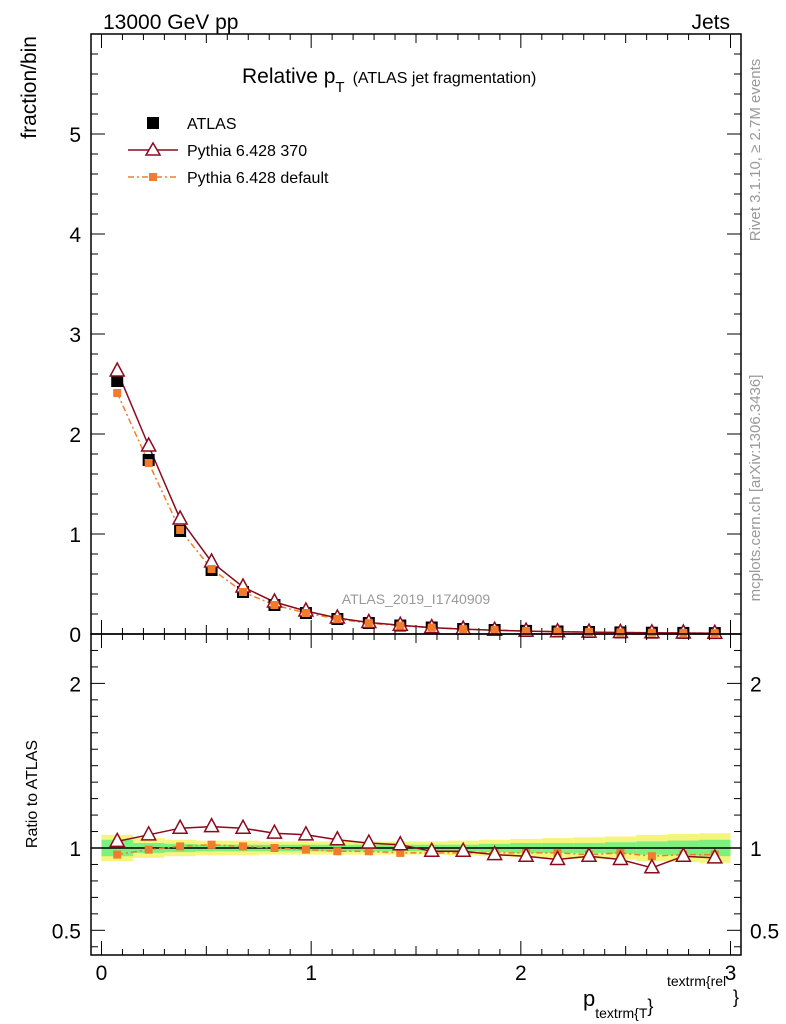 Image resolution: width=786 pixels, height=1024 pixels. I want to click on x-tick-label: 0, so click(102, 973).